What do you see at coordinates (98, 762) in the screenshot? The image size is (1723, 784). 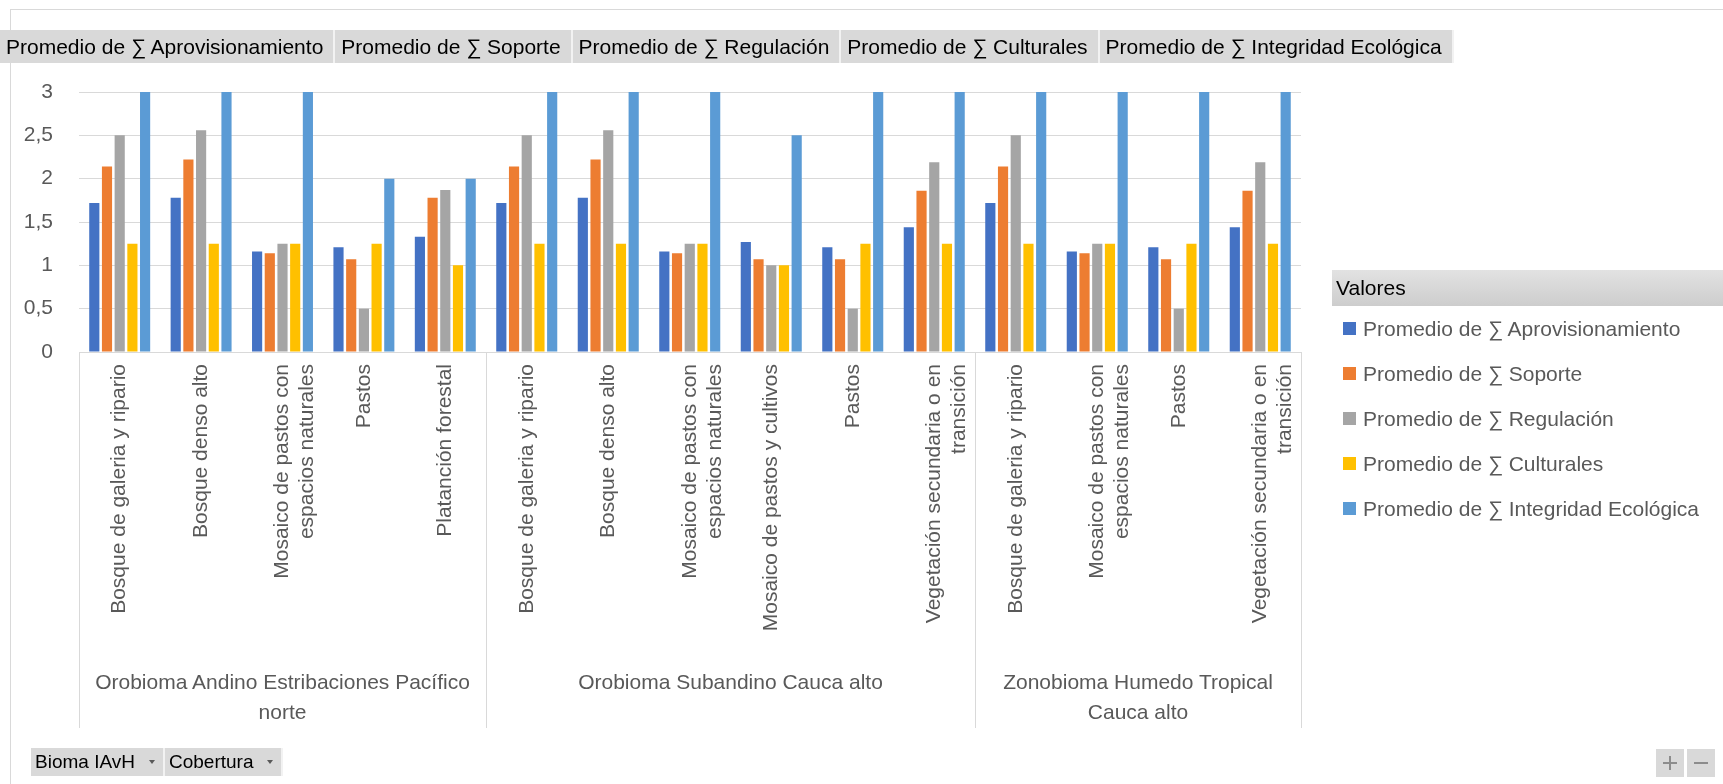 I see `field-button: Bioma IAvH` at bounding box center [98, 762].